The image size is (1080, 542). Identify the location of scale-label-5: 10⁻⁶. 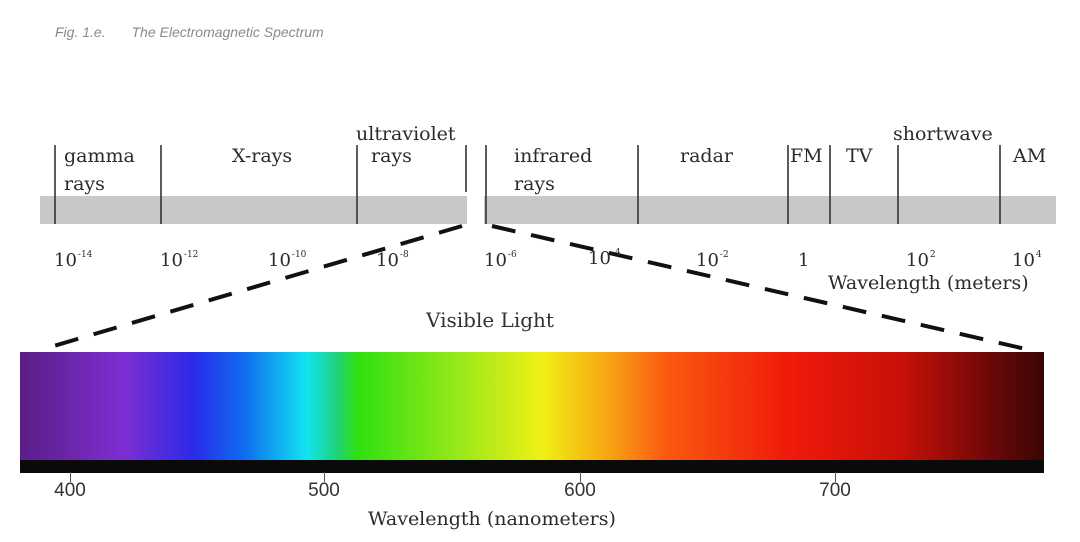
(500, 260).